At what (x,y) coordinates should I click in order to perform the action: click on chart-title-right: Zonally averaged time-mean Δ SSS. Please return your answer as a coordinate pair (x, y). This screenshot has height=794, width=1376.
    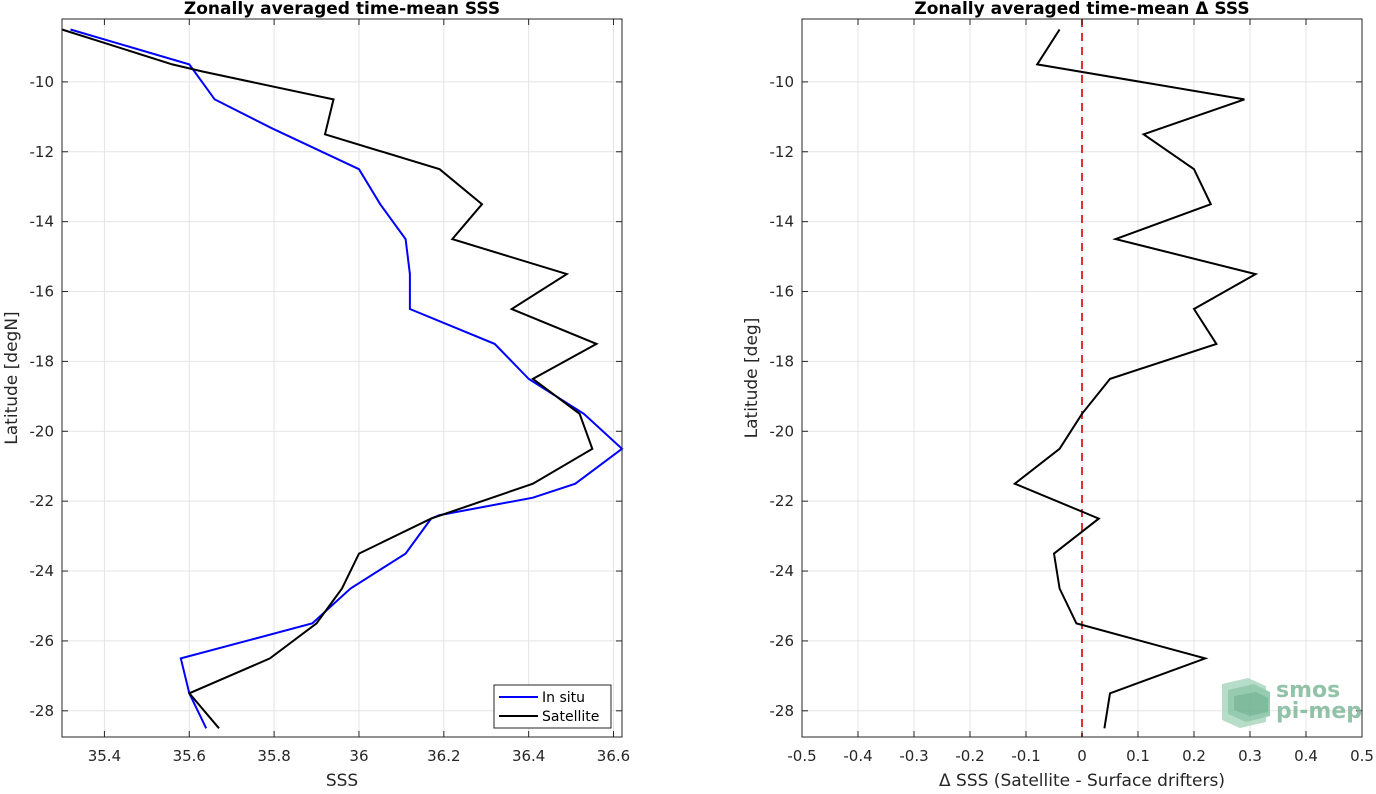
    Looking at the image, I should click on (1081, 9).